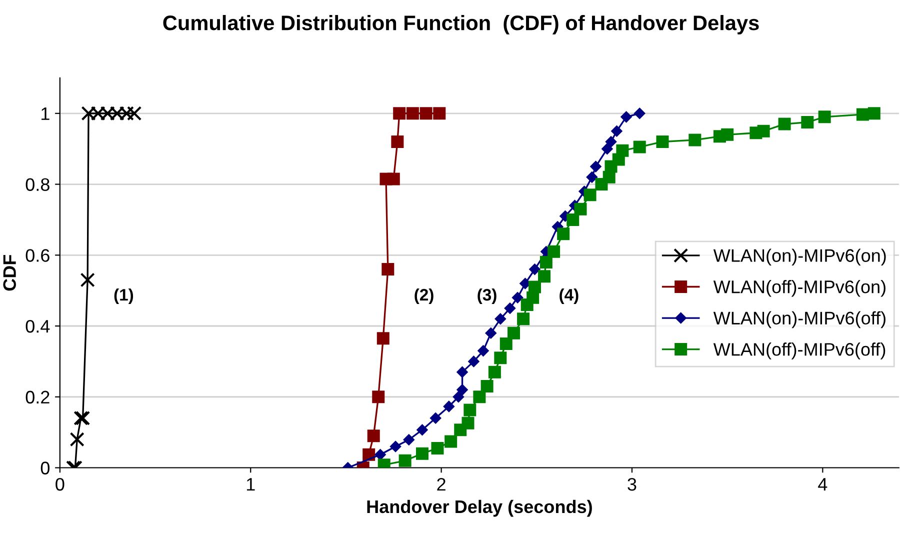  What do you see at coordinates (823, 484) in the screenshot?
I see `x-tick-label: 4` at bounding box center [823, 484].